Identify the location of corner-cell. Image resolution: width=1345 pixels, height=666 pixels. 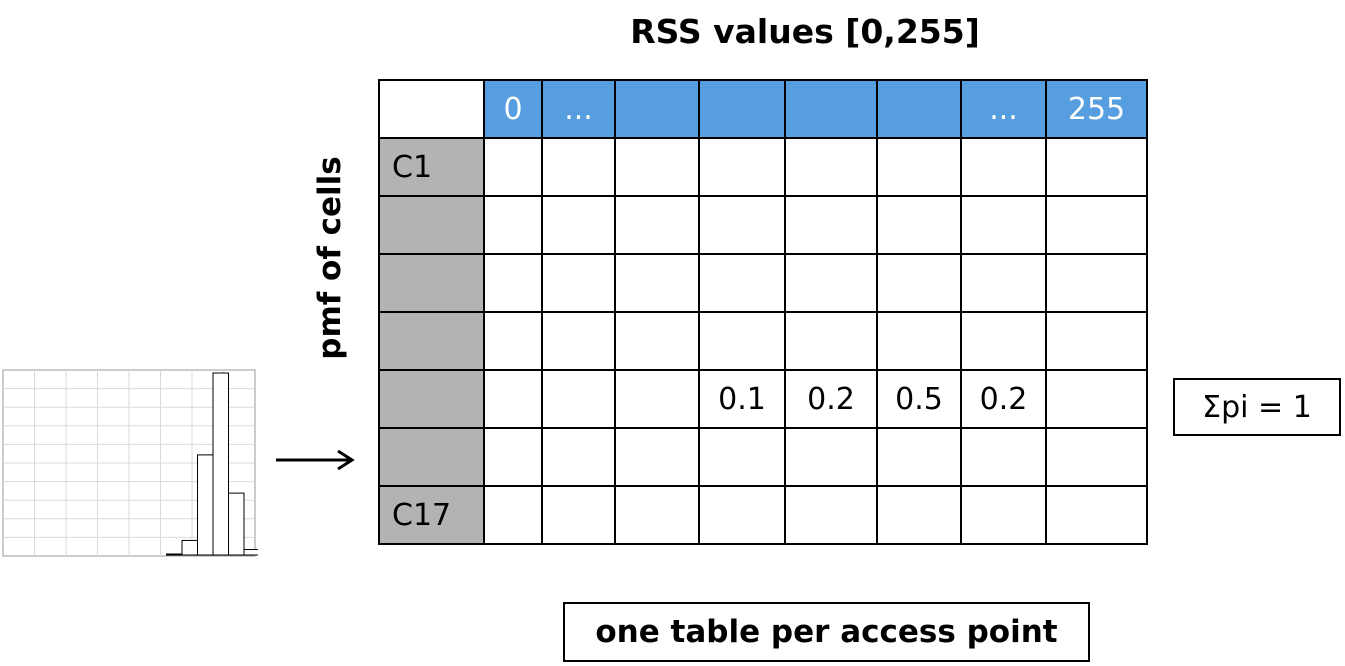
(431, 109).